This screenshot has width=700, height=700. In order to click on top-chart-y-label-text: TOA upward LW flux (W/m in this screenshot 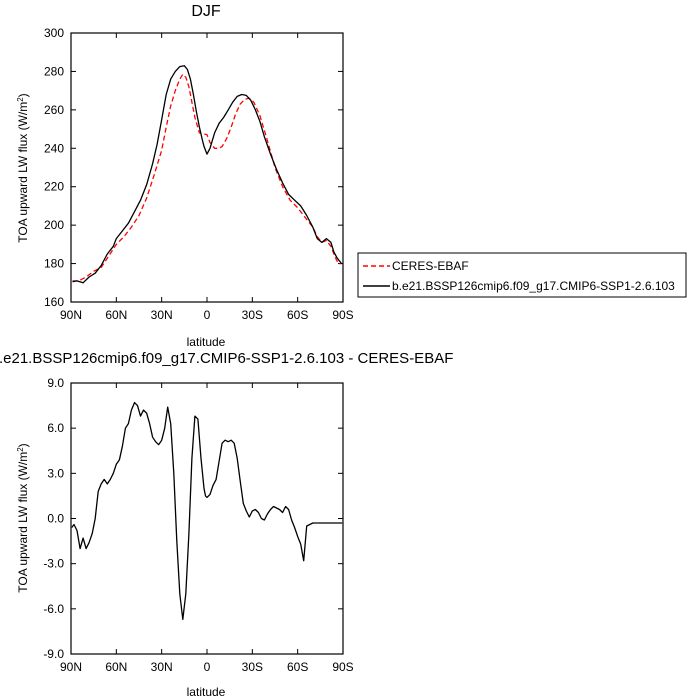, I will do `click(23, 172)`.